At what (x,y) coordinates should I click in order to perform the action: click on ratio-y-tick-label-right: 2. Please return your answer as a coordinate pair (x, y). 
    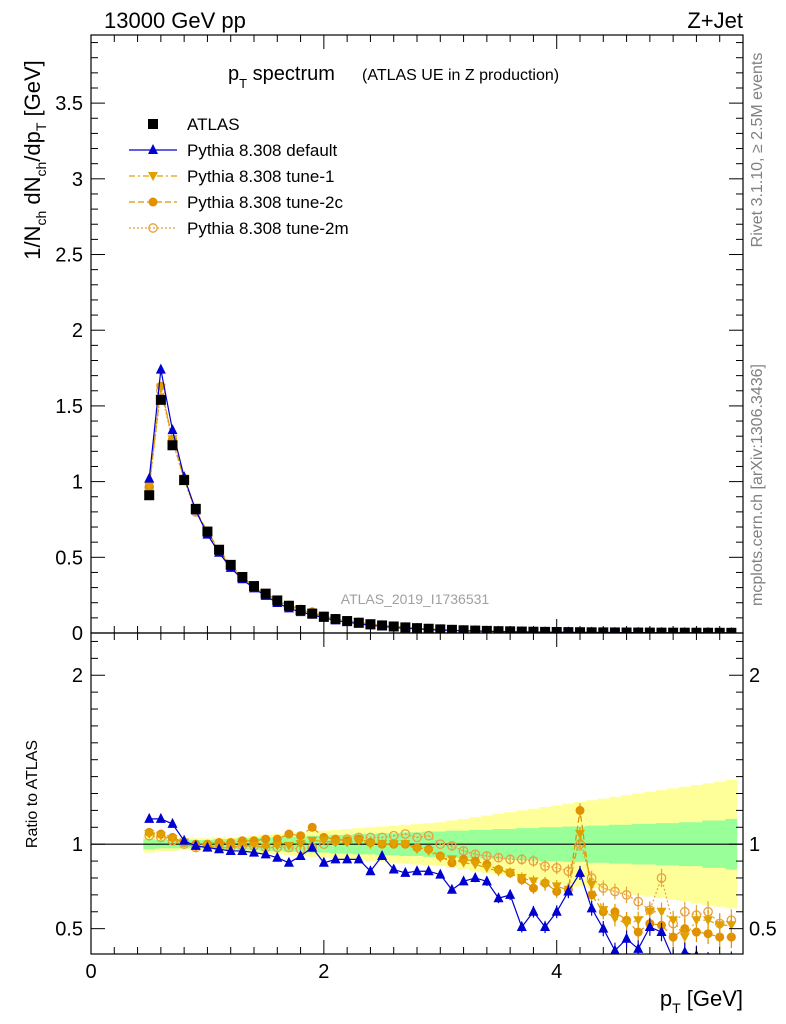
    Looking at the image, I should click on (754, 676).